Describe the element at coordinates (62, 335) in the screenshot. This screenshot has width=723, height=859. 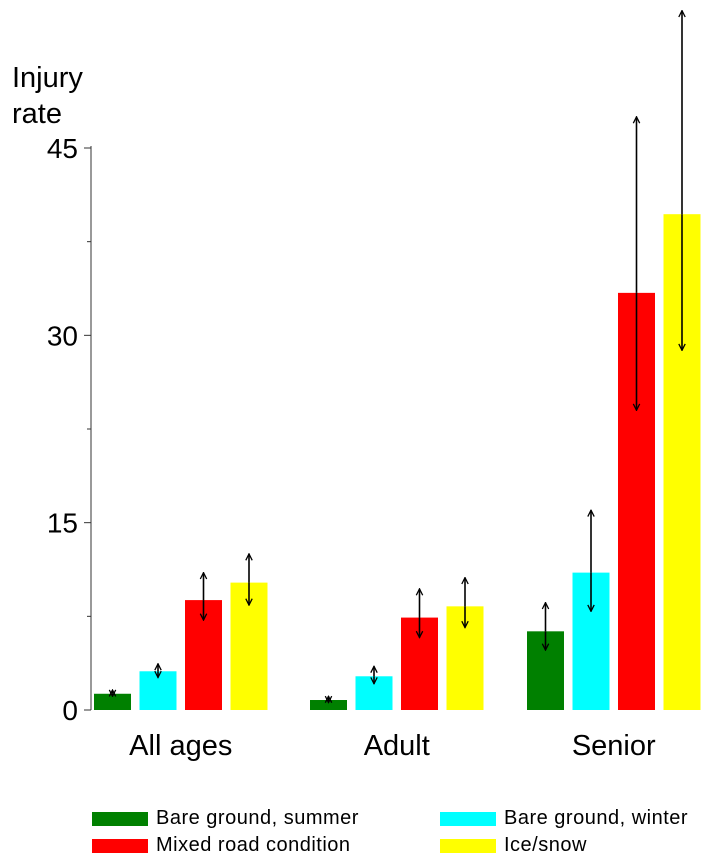
I see `y-tick-label-30: 30` at that location.